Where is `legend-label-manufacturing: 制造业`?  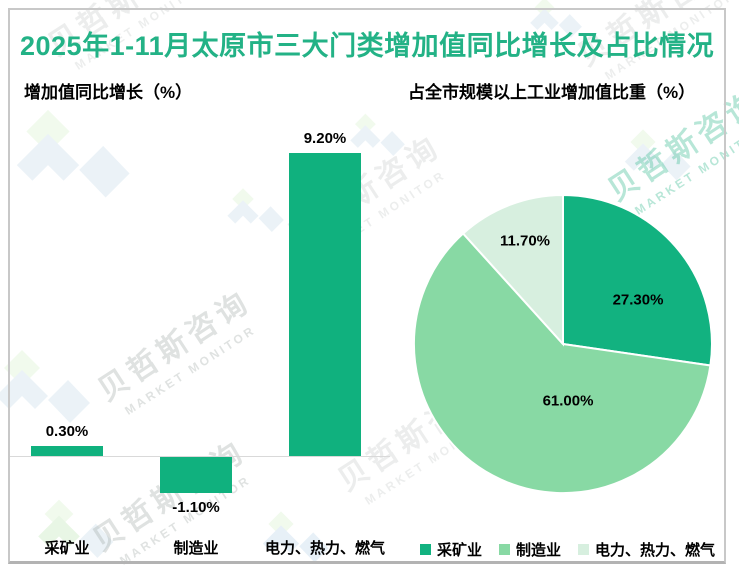
legend-label-manufacturing: 制造业 is located at coordinates (539, 550).